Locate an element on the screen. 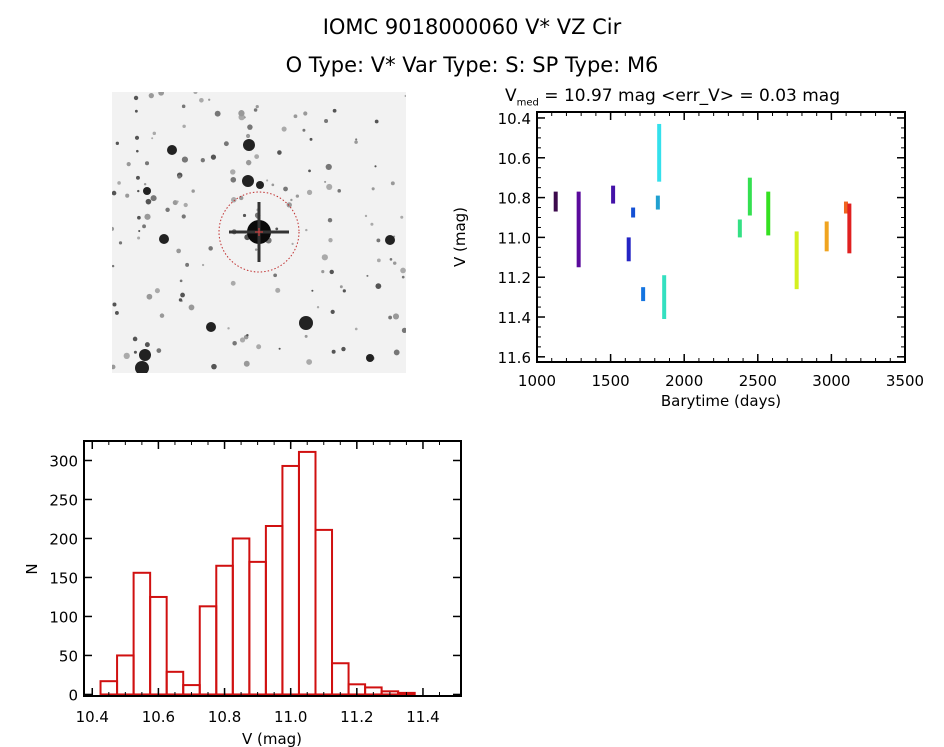 Image resolution: width=944 pixels, height=747 pixels. x-tick-label: 3500 is located at coordinates (905, 381).